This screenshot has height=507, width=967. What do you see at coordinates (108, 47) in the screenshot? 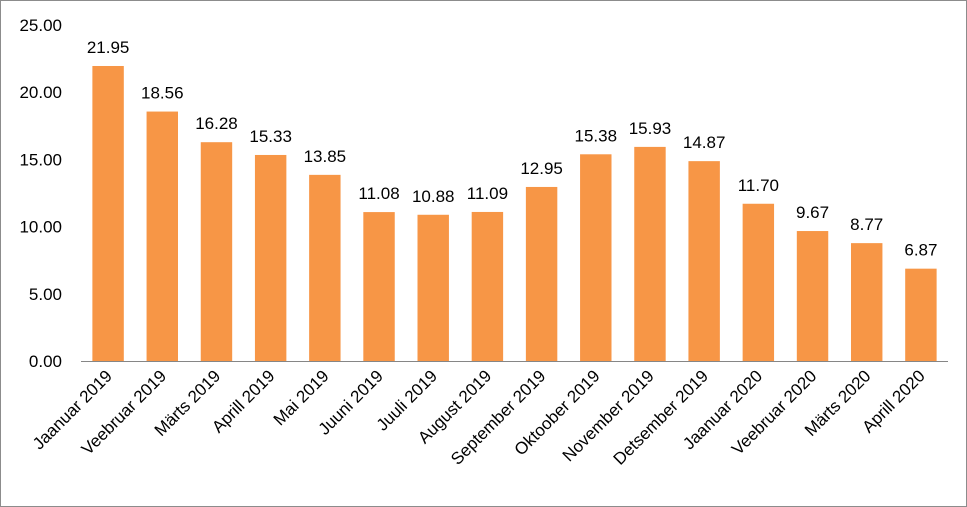
I see `data-label: 21.95` at bounding box center [108, 47].